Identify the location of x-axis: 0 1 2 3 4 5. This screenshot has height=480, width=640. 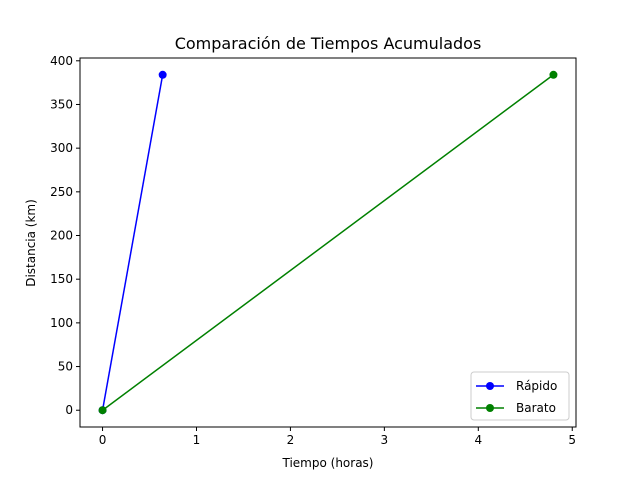
(337, 437).